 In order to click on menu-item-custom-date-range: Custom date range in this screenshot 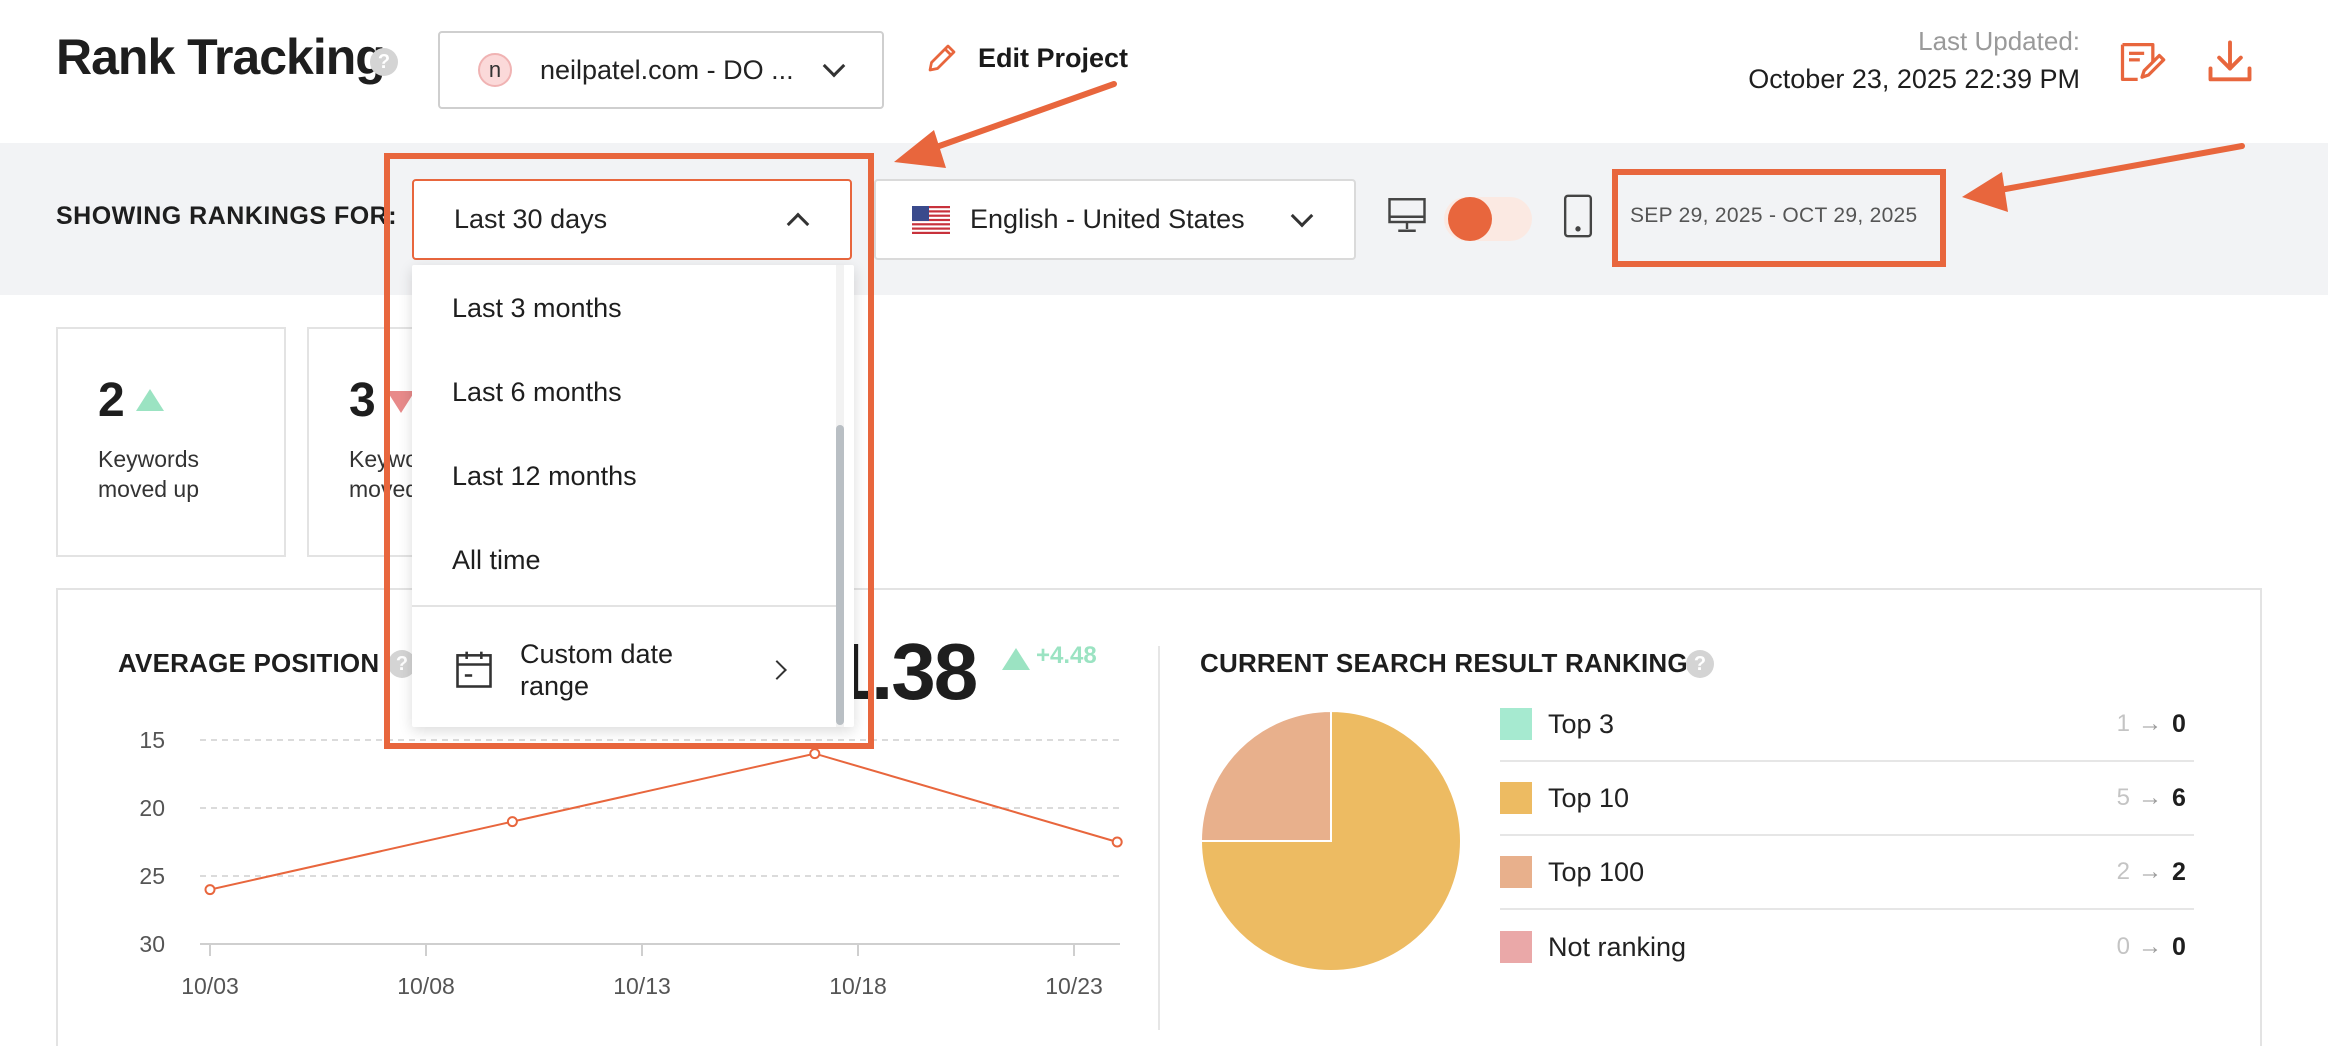, I will do `click(637, 670)`.